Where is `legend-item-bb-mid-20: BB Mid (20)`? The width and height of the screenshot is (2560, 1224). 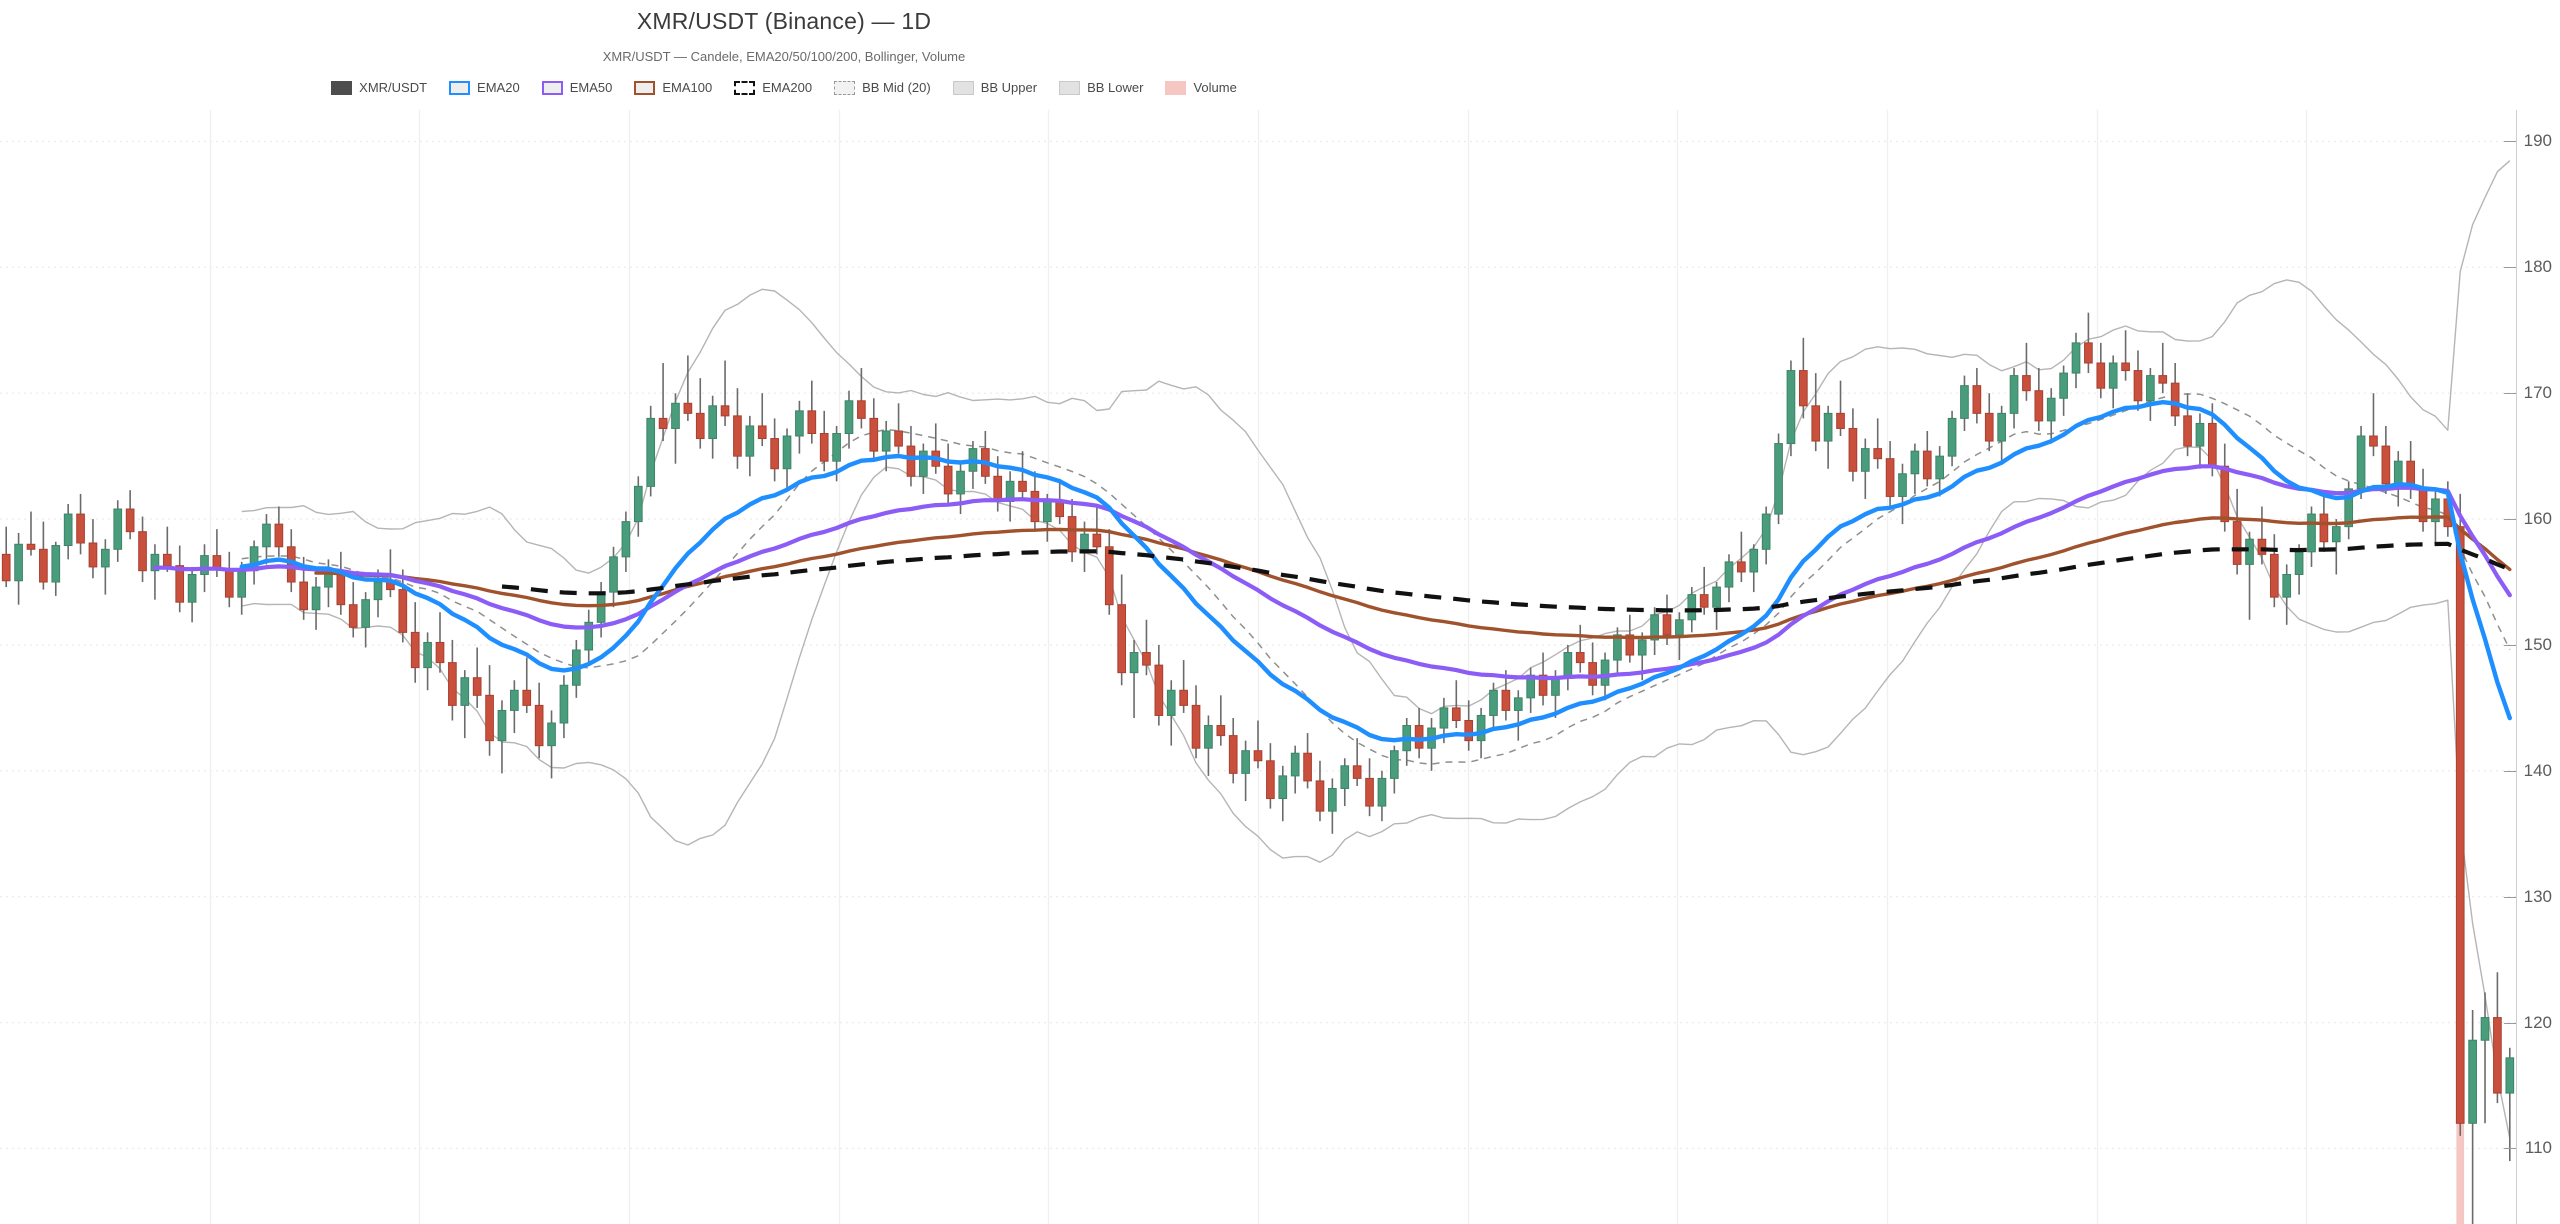 legend-item-bb-mid-20: BB Mid (20) is located at coordinates (882, 87).